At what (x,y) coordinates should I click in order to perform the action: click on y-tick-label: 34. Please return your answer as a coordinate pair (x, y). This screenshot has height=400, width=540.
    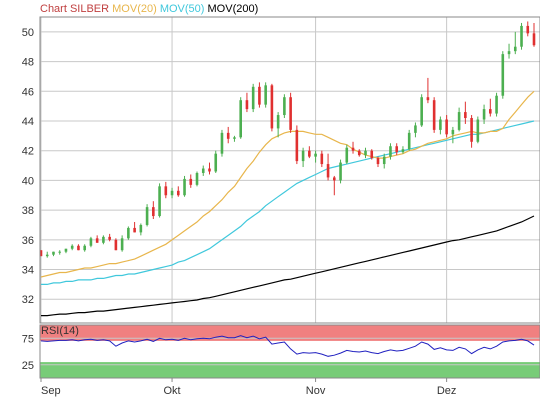
    Looking at the image, I should click on (28, 271).